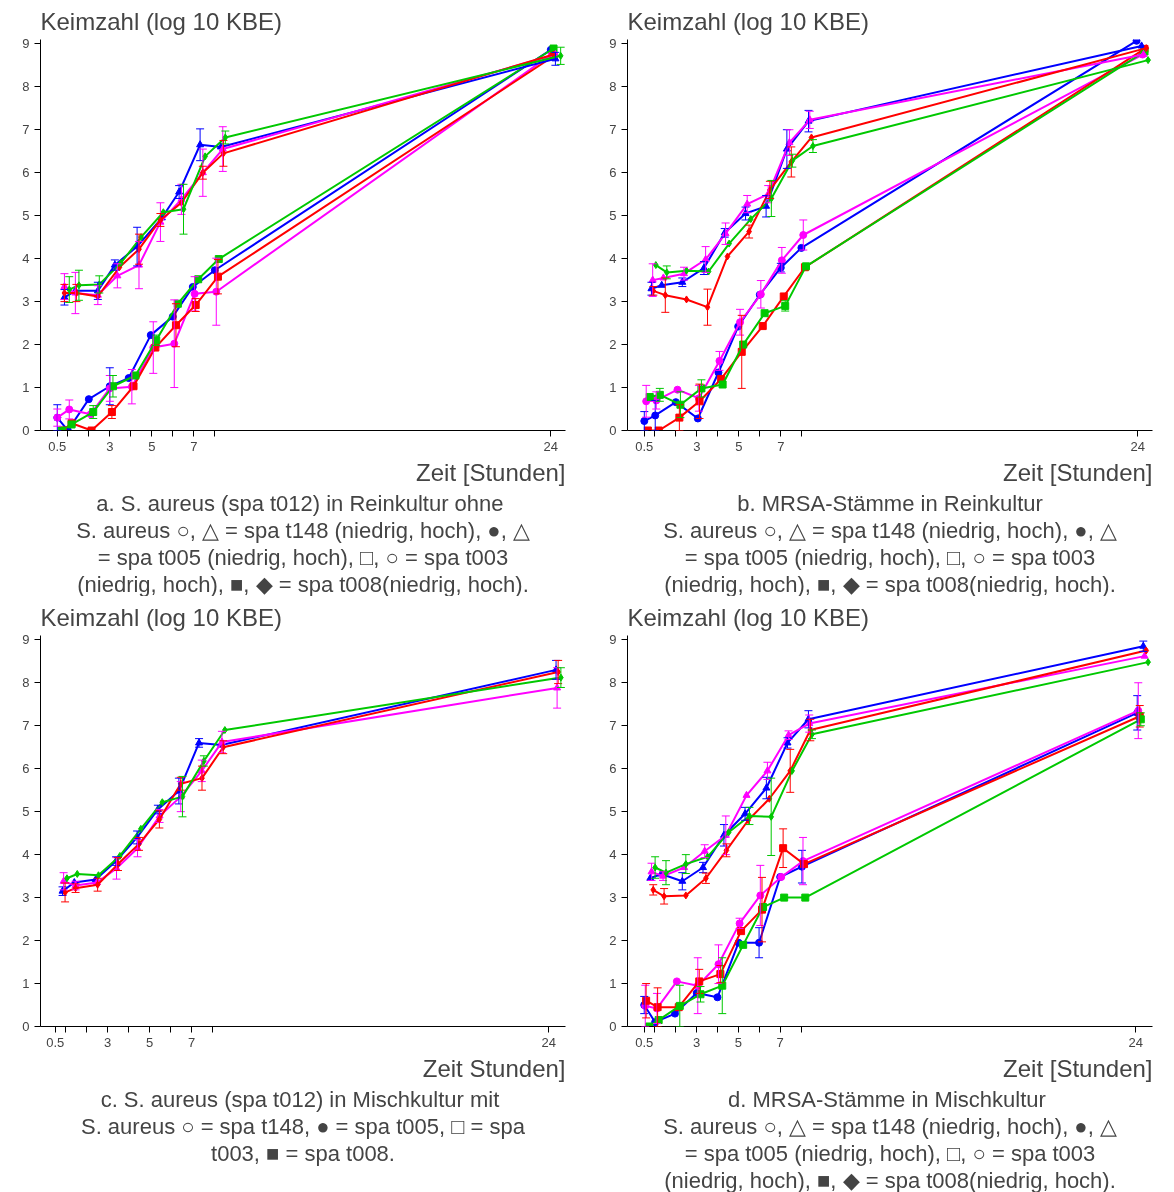 This screenshot has height=1192, width=1174. Describe the element at coordinates (890, 503) in the screenshot. I see `text: b. MRSA-Stämme in Reinkultur` at that location.